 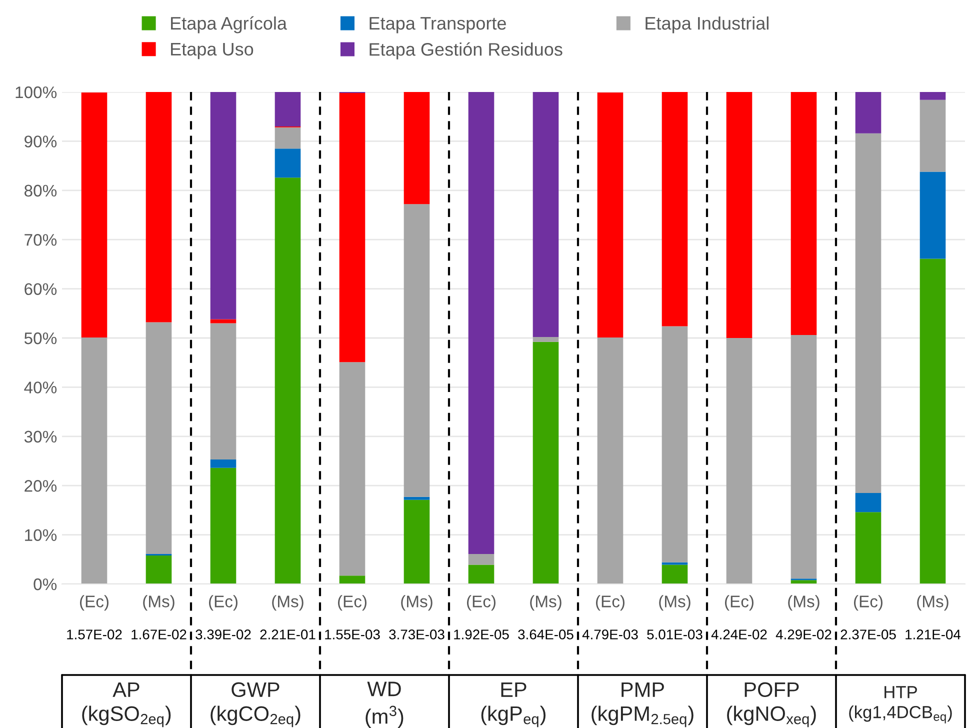 What do you see at coordinates (94, 635) in the screenshot?
I see `text: 1.57E-02` at bounding box center [94, 635].